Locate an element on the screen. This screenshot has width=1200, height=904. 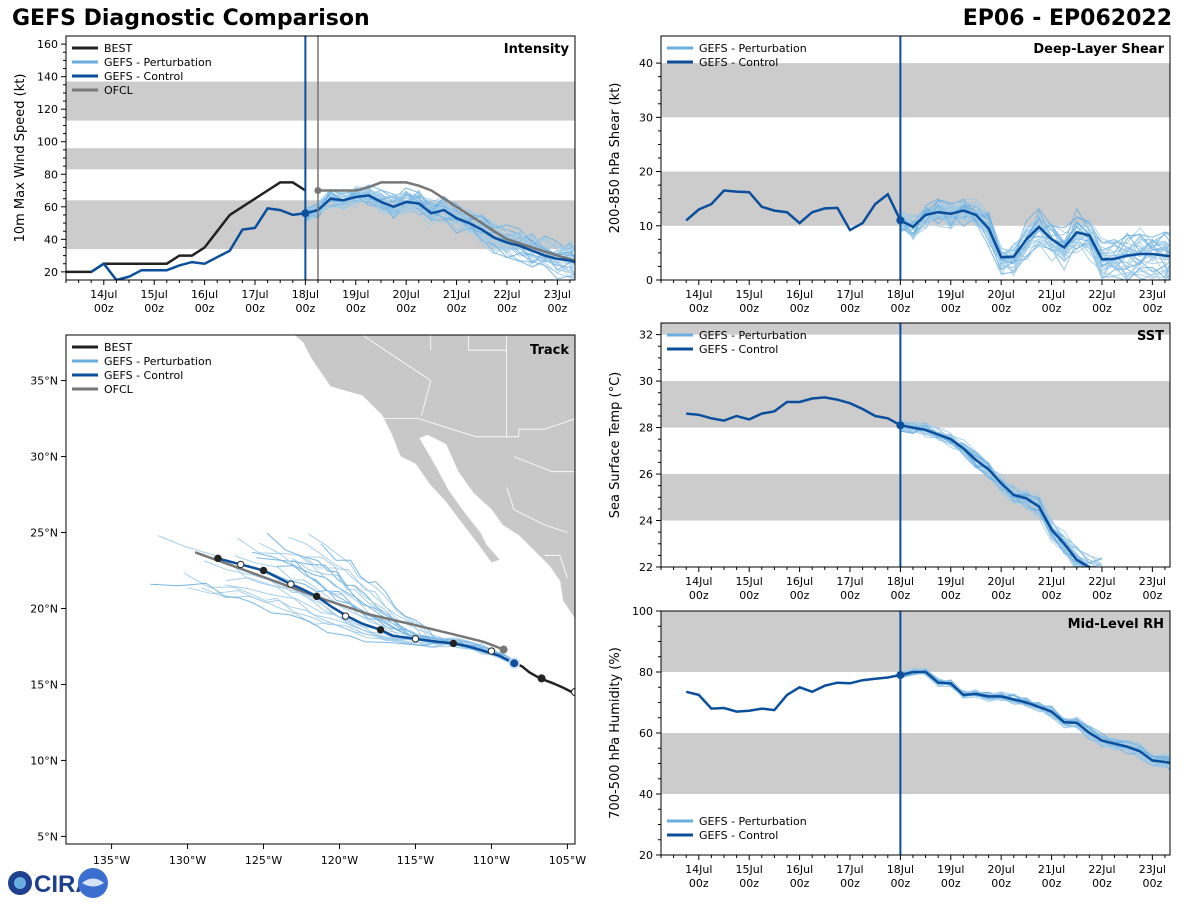
ofcl-line is located at coordinates (446, 221).